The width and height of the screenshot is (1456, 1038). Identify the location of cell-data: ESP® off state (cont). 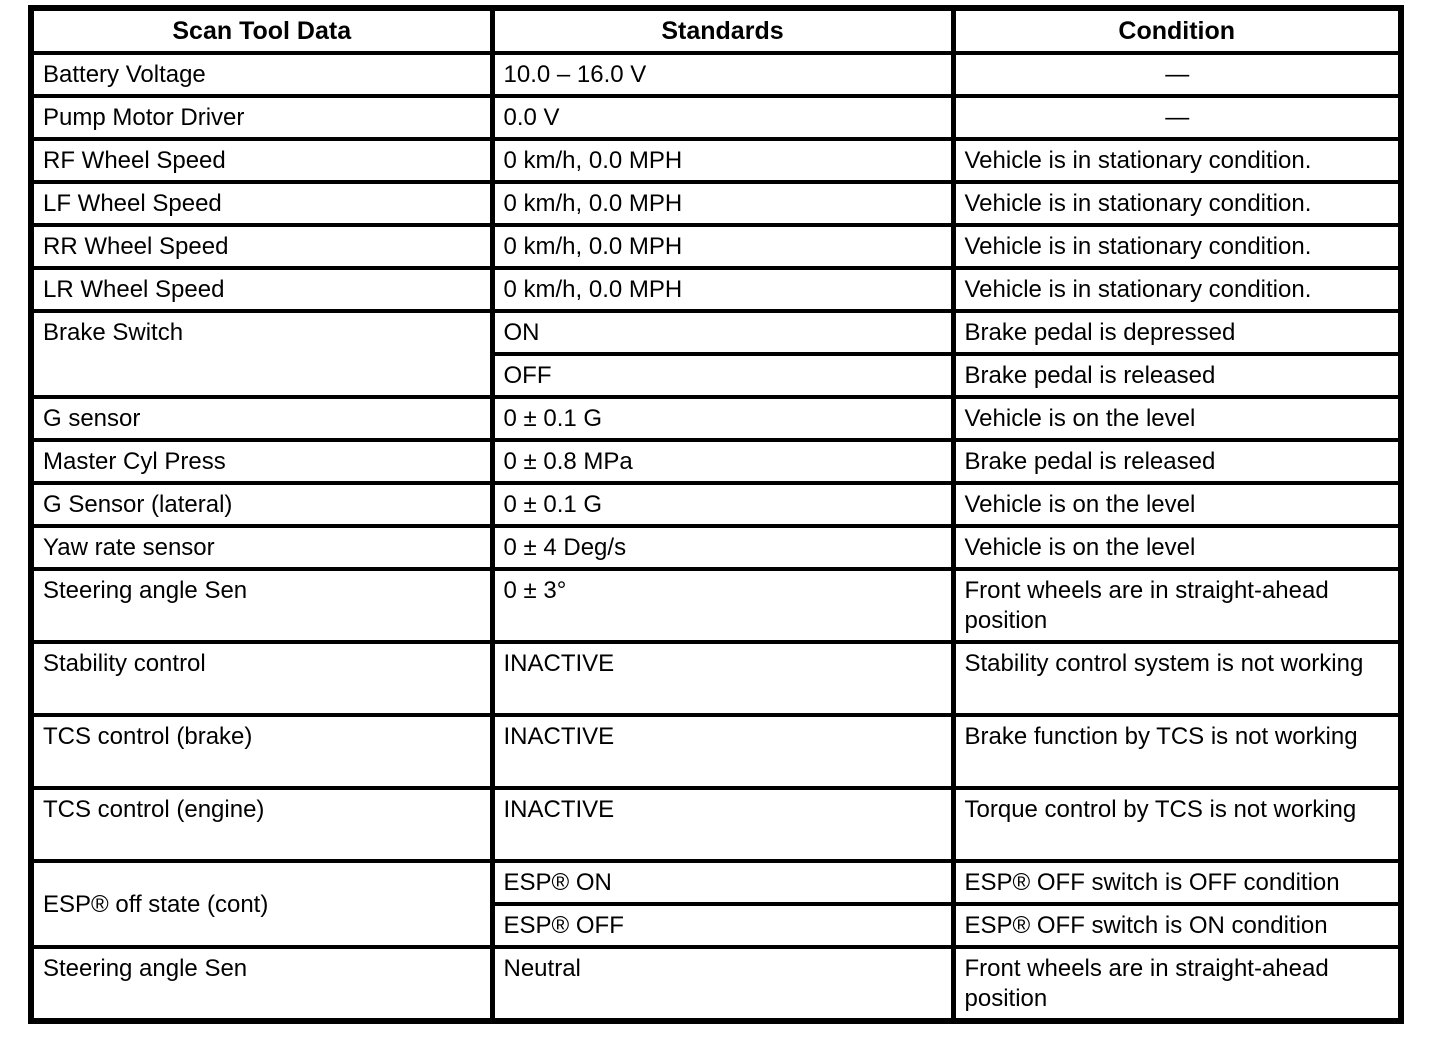
(261, 904).